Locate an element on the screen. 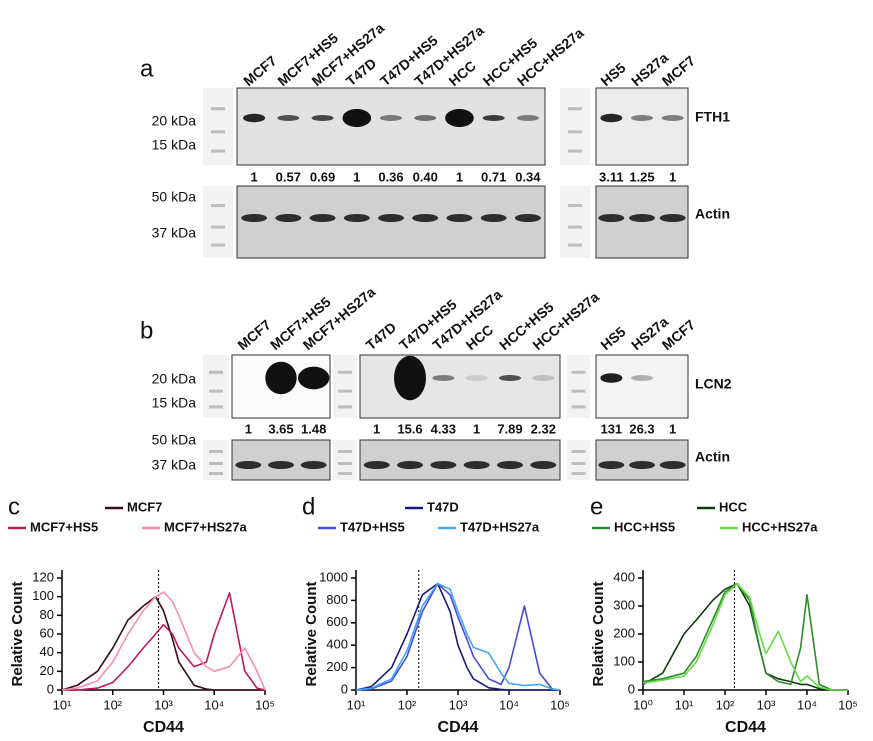 The image size is (873, 741). marker-label: 15 kDa is located at coordinates (174, 403).